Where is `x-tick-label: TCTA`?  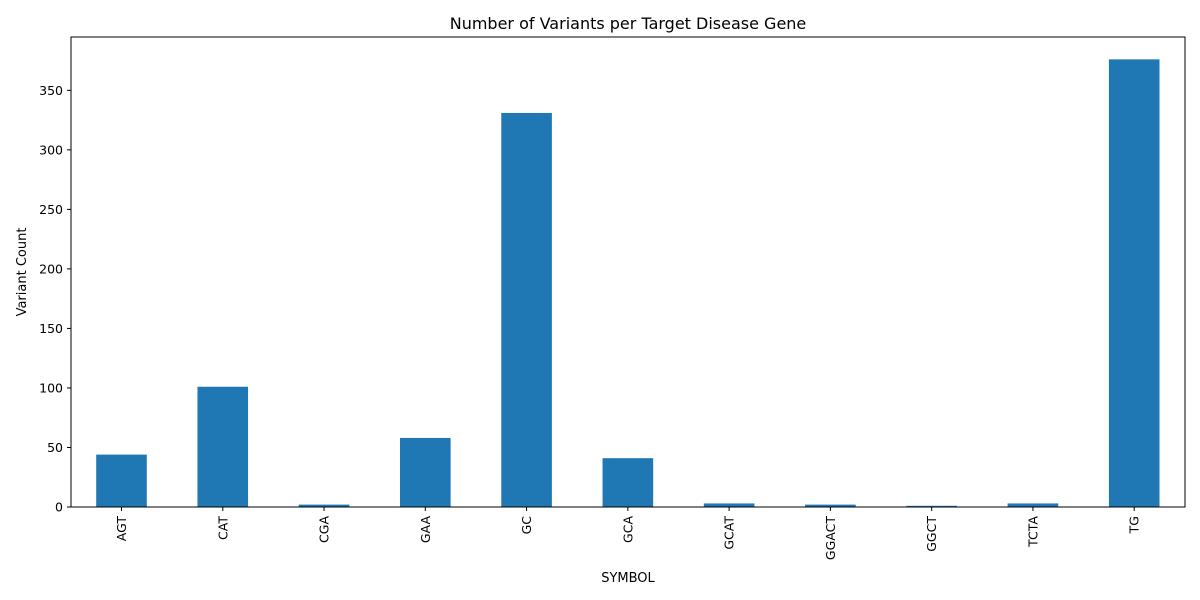
x-tick-label: TCTA is located at coordinates (1032, 532).